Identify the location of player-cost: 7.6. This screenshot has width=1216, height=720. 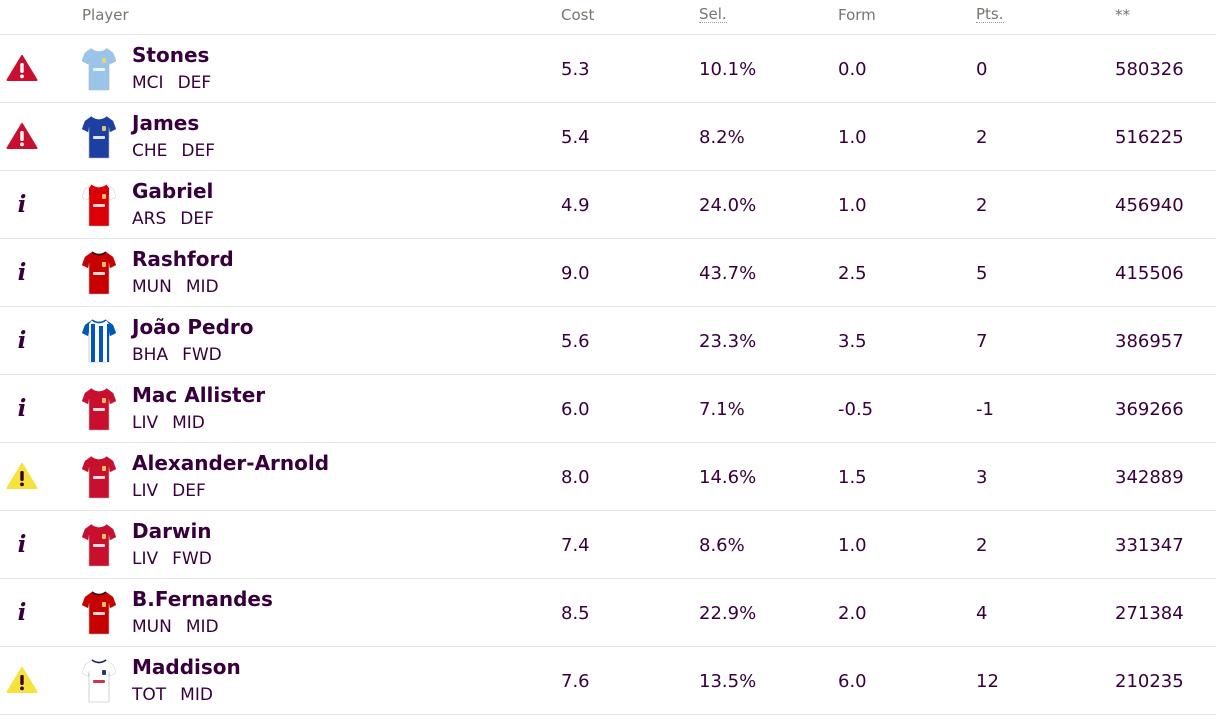
(575, 681).